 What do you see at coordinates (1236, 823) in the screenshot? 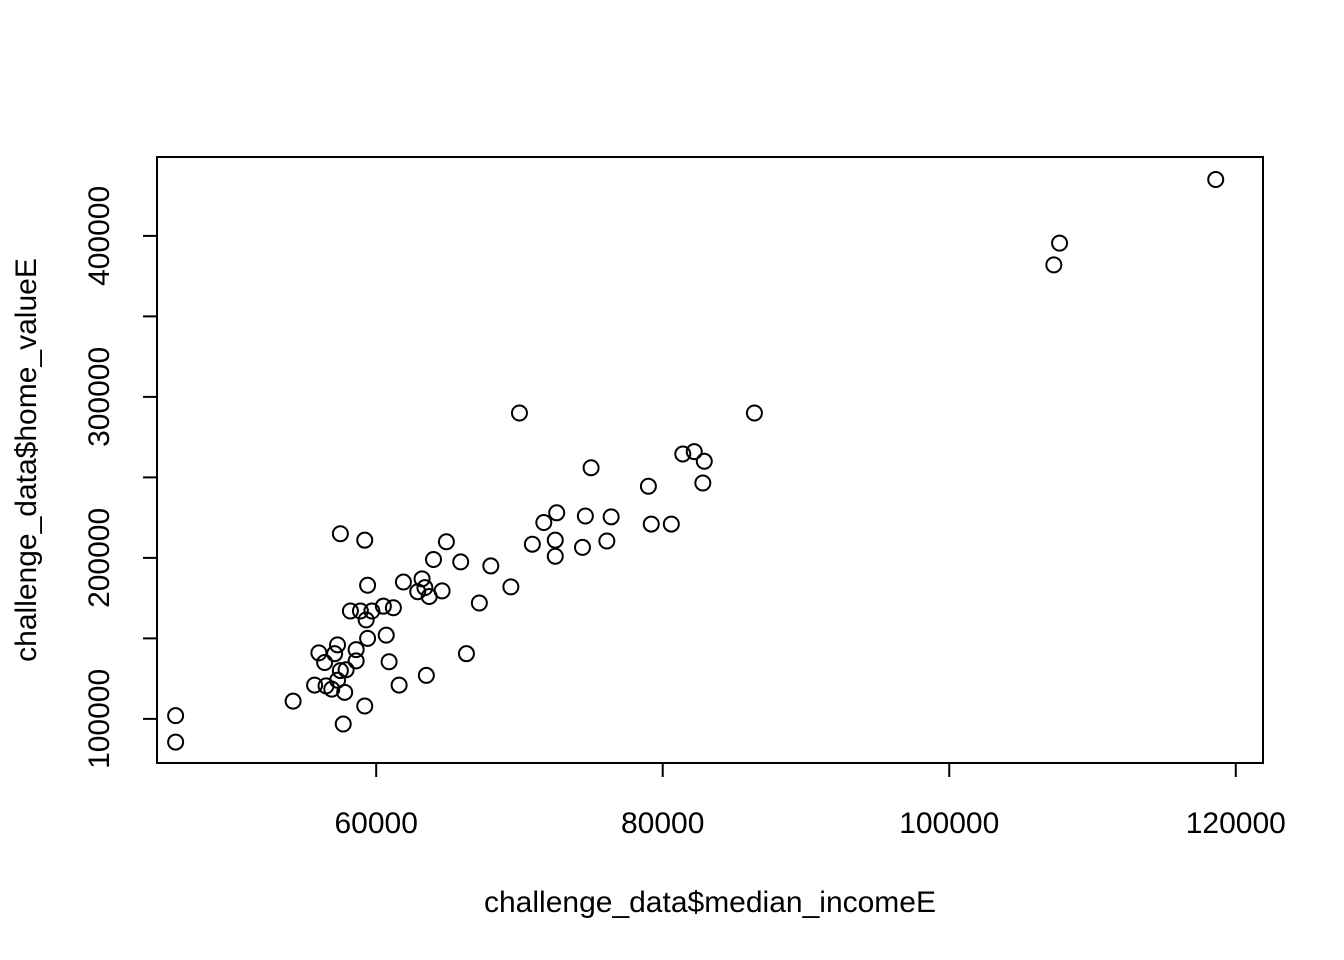
I see `x-tick-label: 120000` at bounding box center [1236, 823].